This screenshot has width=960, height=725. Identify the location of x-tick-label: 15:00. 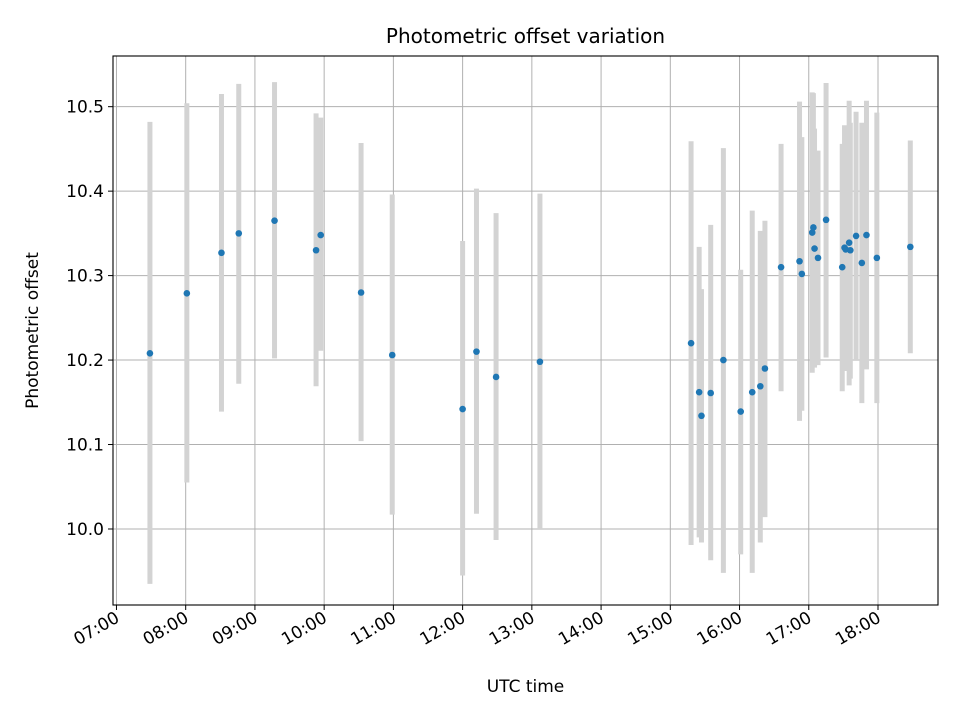
(650, 629).